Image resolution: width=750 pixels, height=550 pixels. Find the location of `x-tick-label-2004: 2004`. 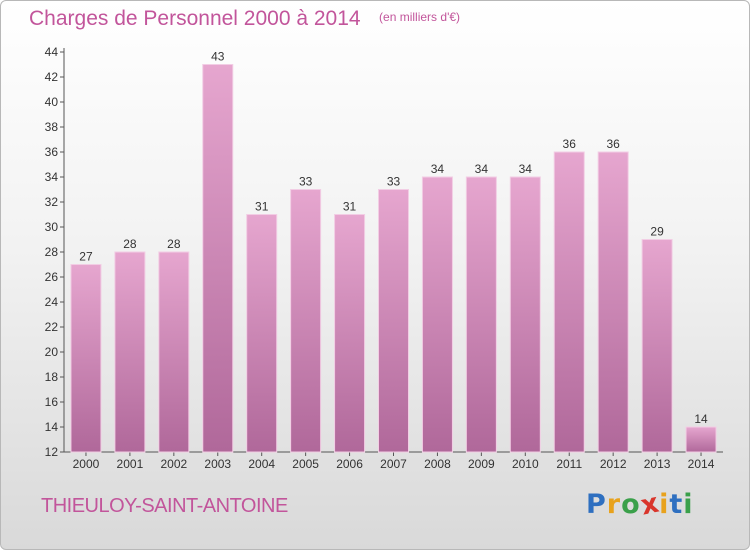

x-tick-label-2004: 2004 is located at coordinates (261, 464).